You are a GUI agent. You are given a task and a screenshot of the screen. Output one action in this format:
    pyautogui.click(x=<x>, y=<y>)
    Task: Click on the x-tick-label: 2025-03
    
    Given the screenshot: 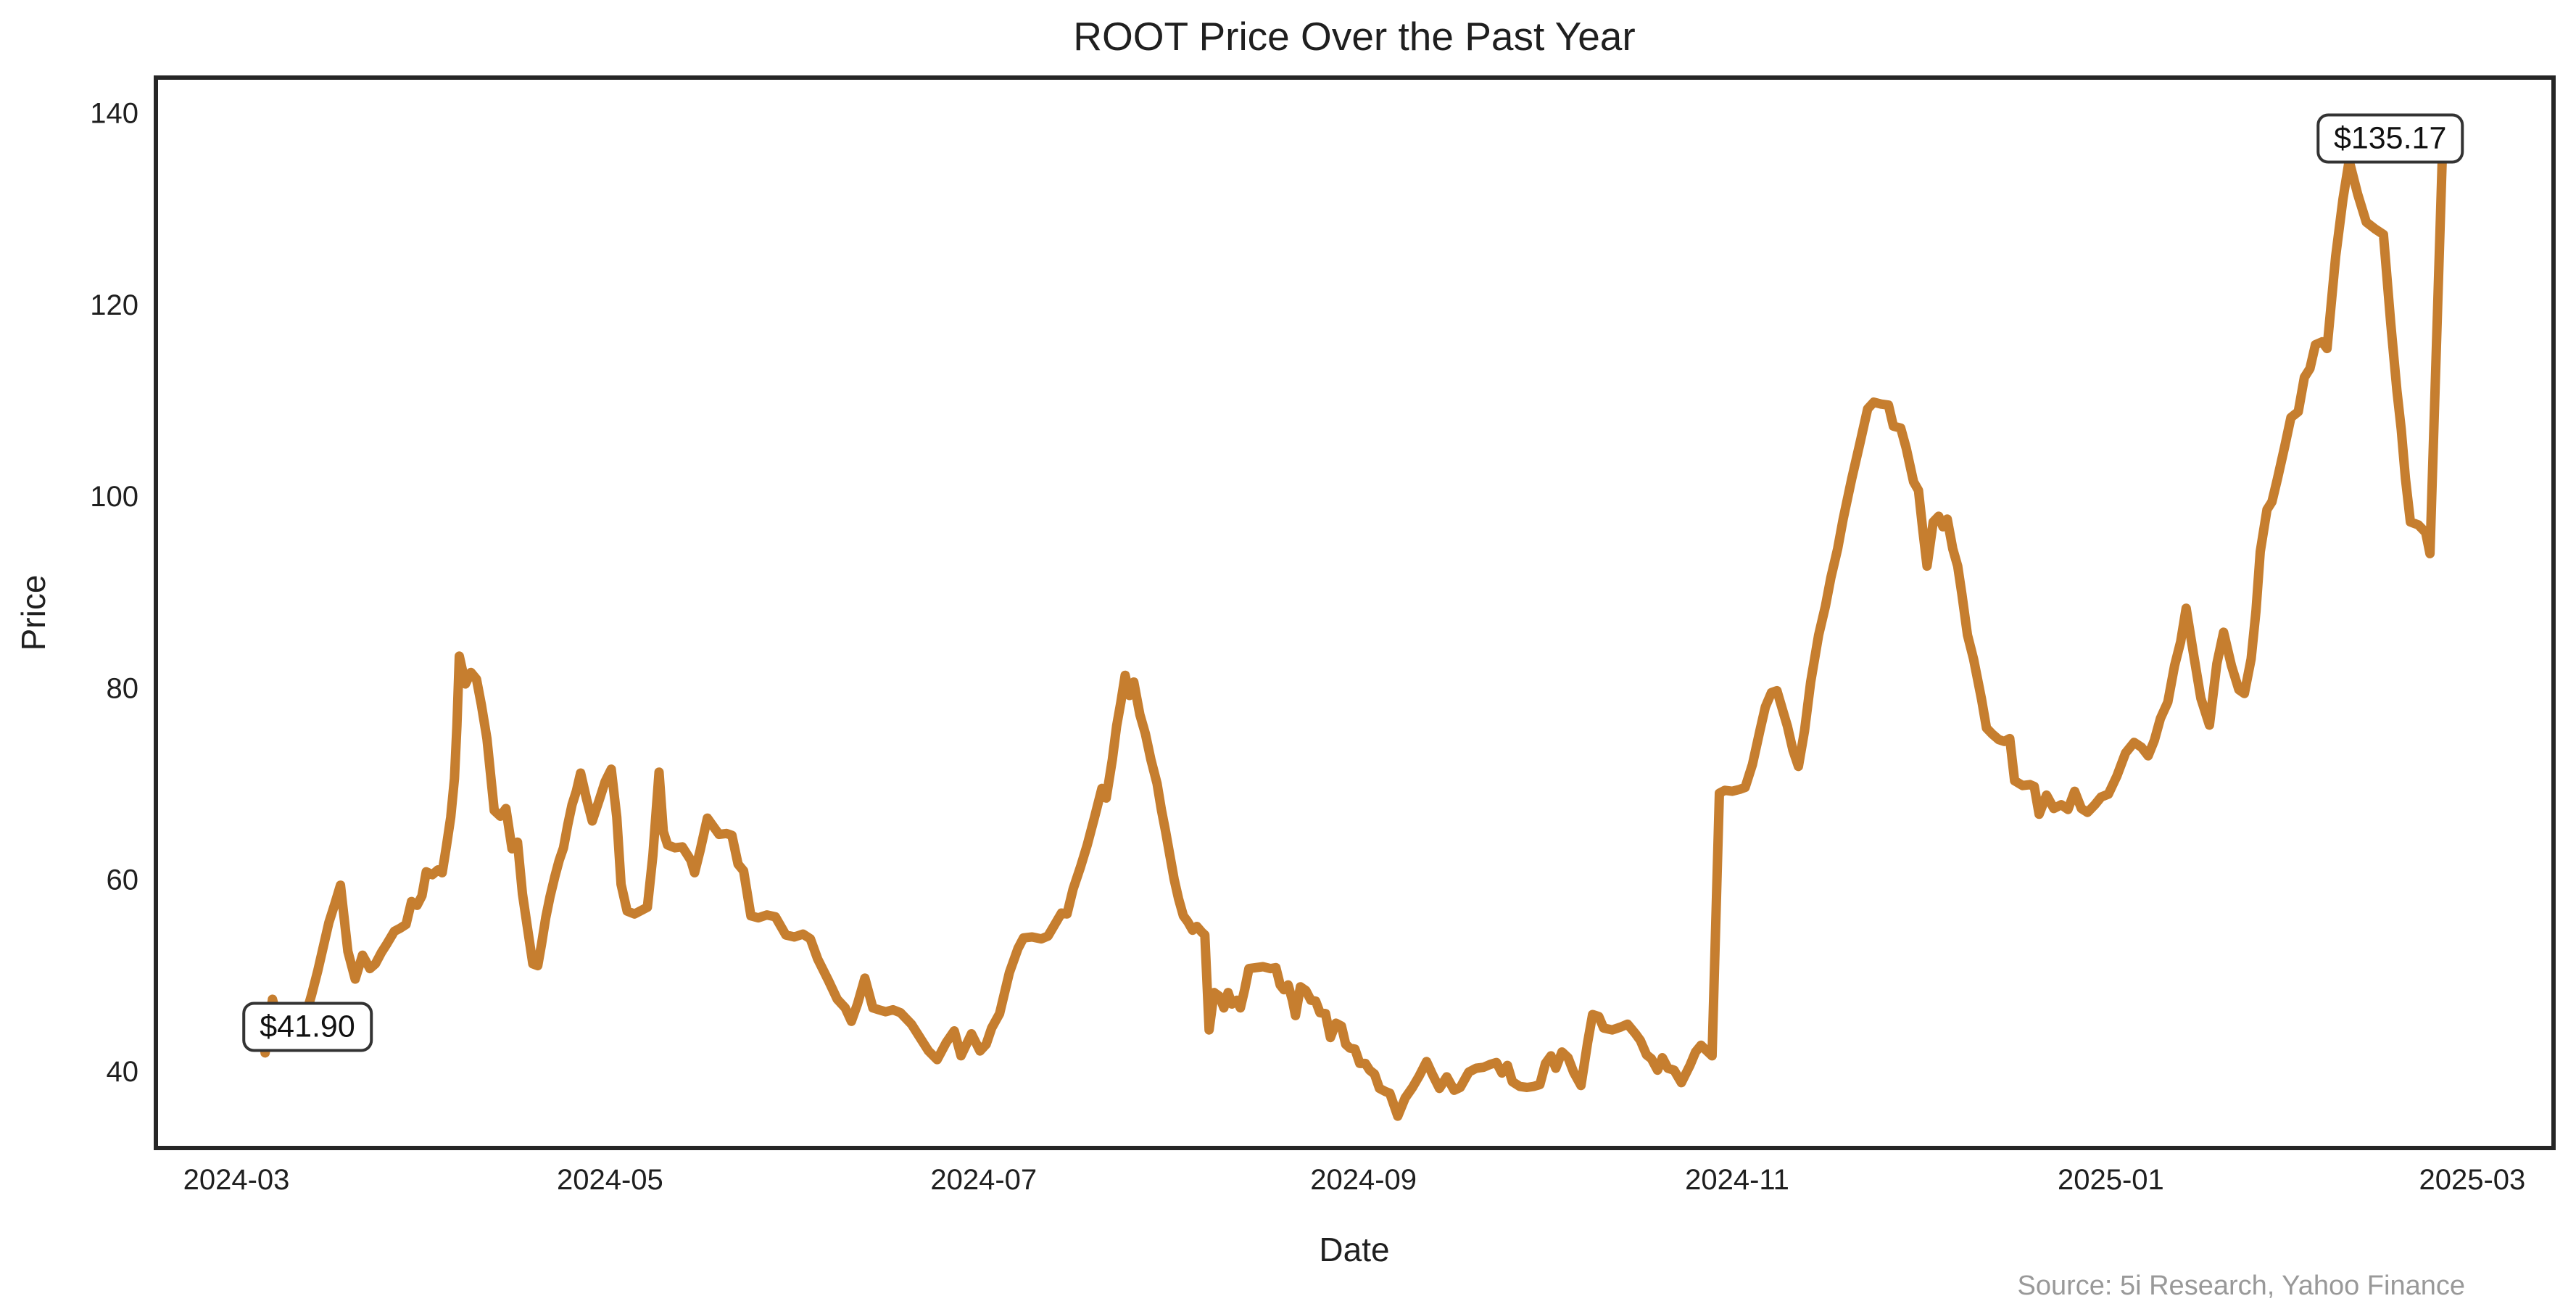 What is the action you would take?
    pyautogui.click(x=2472, y=1180)
    